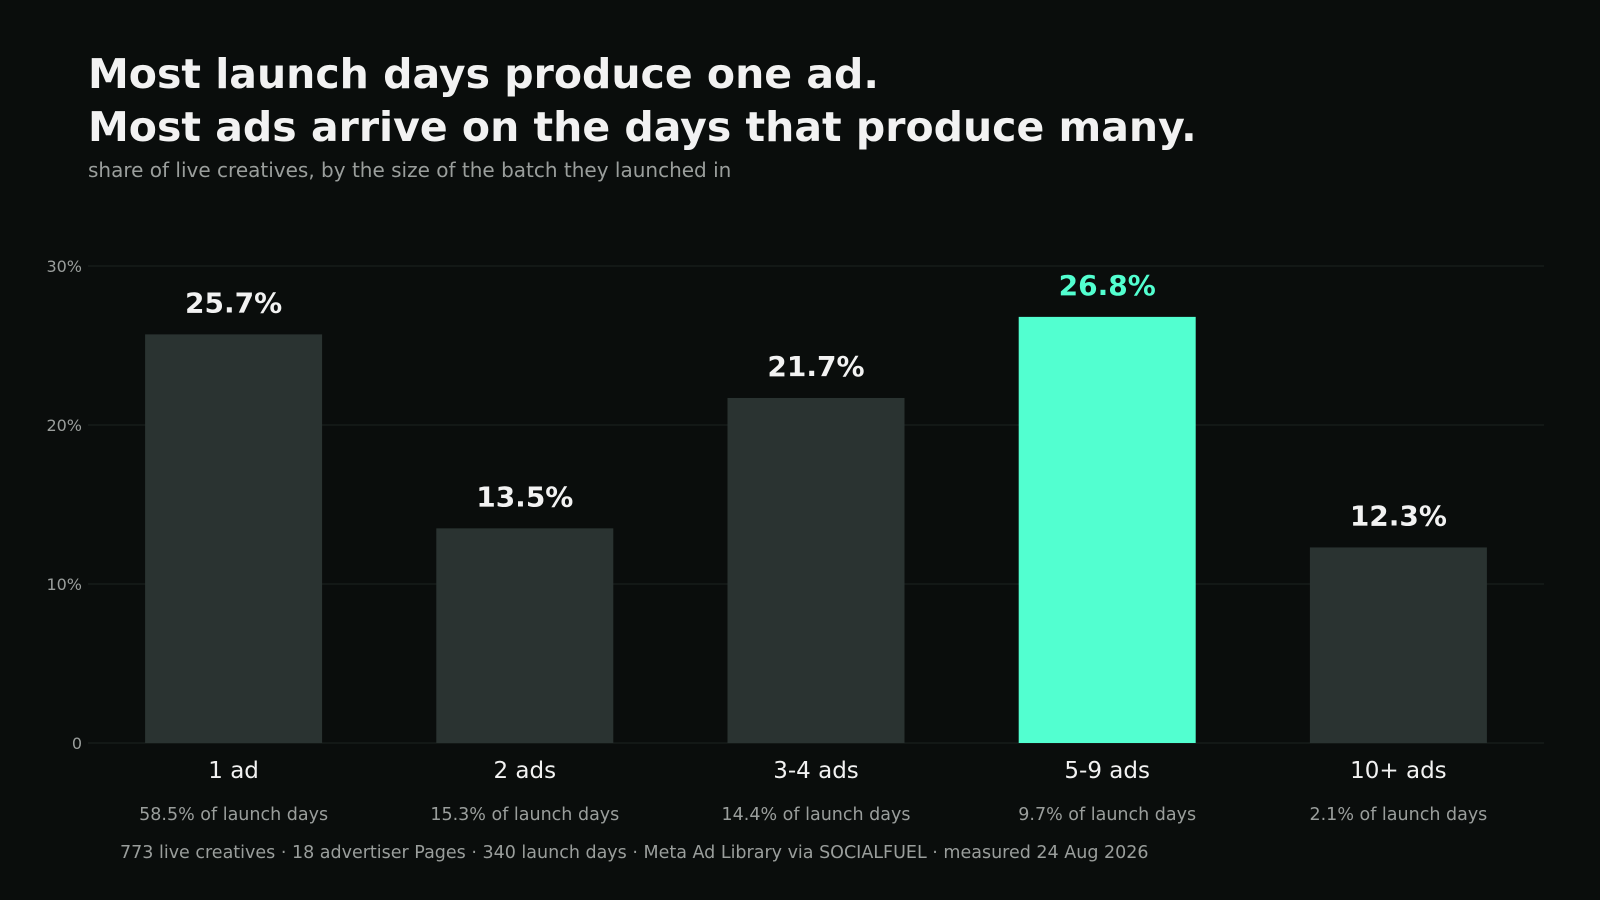 The image size is (1600, 900). What do you see at coordinates (77, 743) in the screenshot?
I see `y-tick-label: 0` at bounding box center [77, 743].